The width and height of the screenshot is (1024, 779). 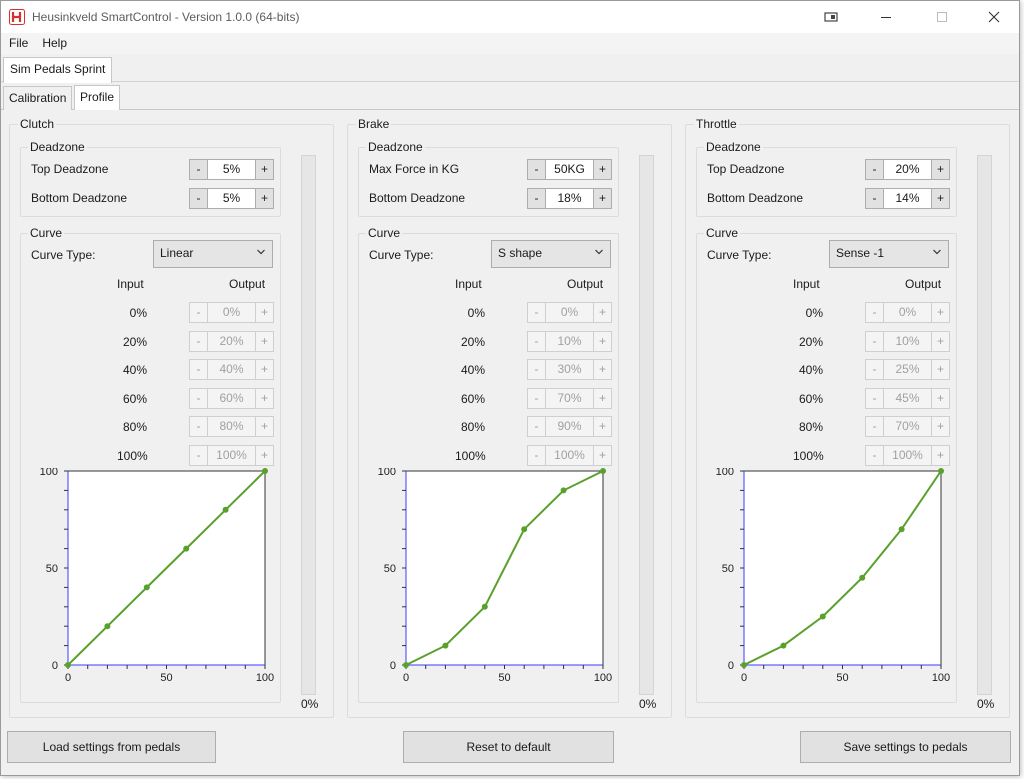 I want to click on deadzone-value: 50KG, so click(x=569, y=169).